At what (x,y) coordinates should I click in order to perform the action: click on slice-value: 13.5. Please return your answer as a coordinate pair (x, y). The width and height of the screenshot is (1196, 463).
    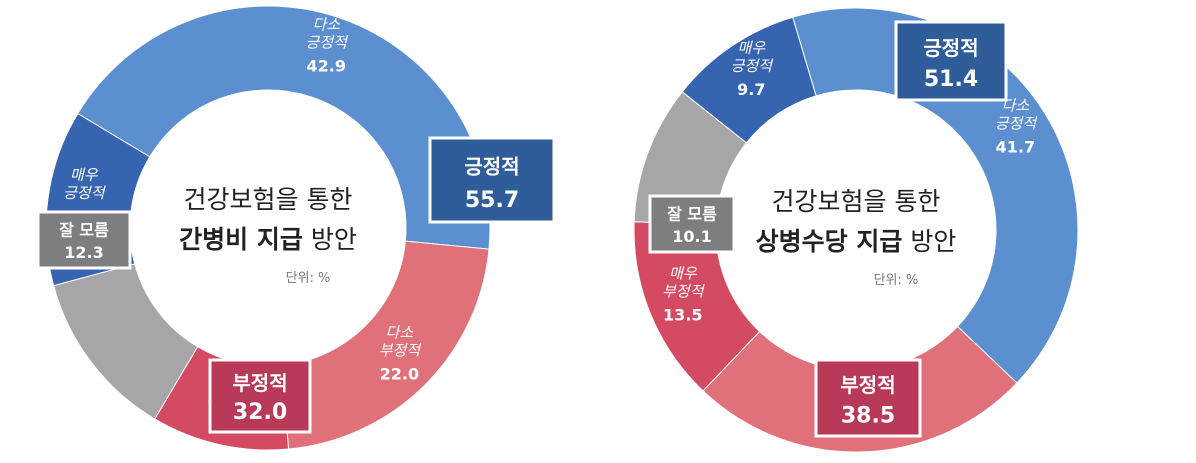
    Looking at the image, I should click on (682, 315).